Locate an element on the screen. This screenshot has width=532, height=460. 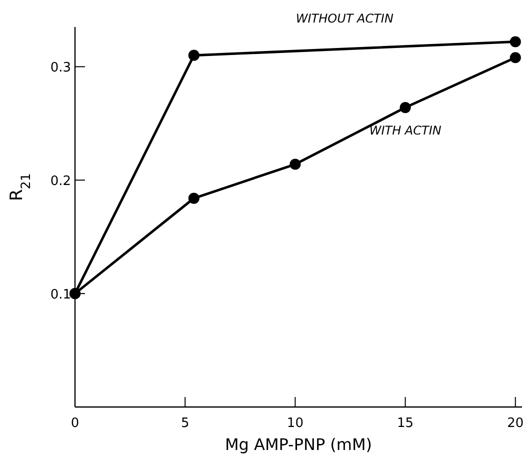
y-tick-label: 0.2 is located at coordinates (60, 182).